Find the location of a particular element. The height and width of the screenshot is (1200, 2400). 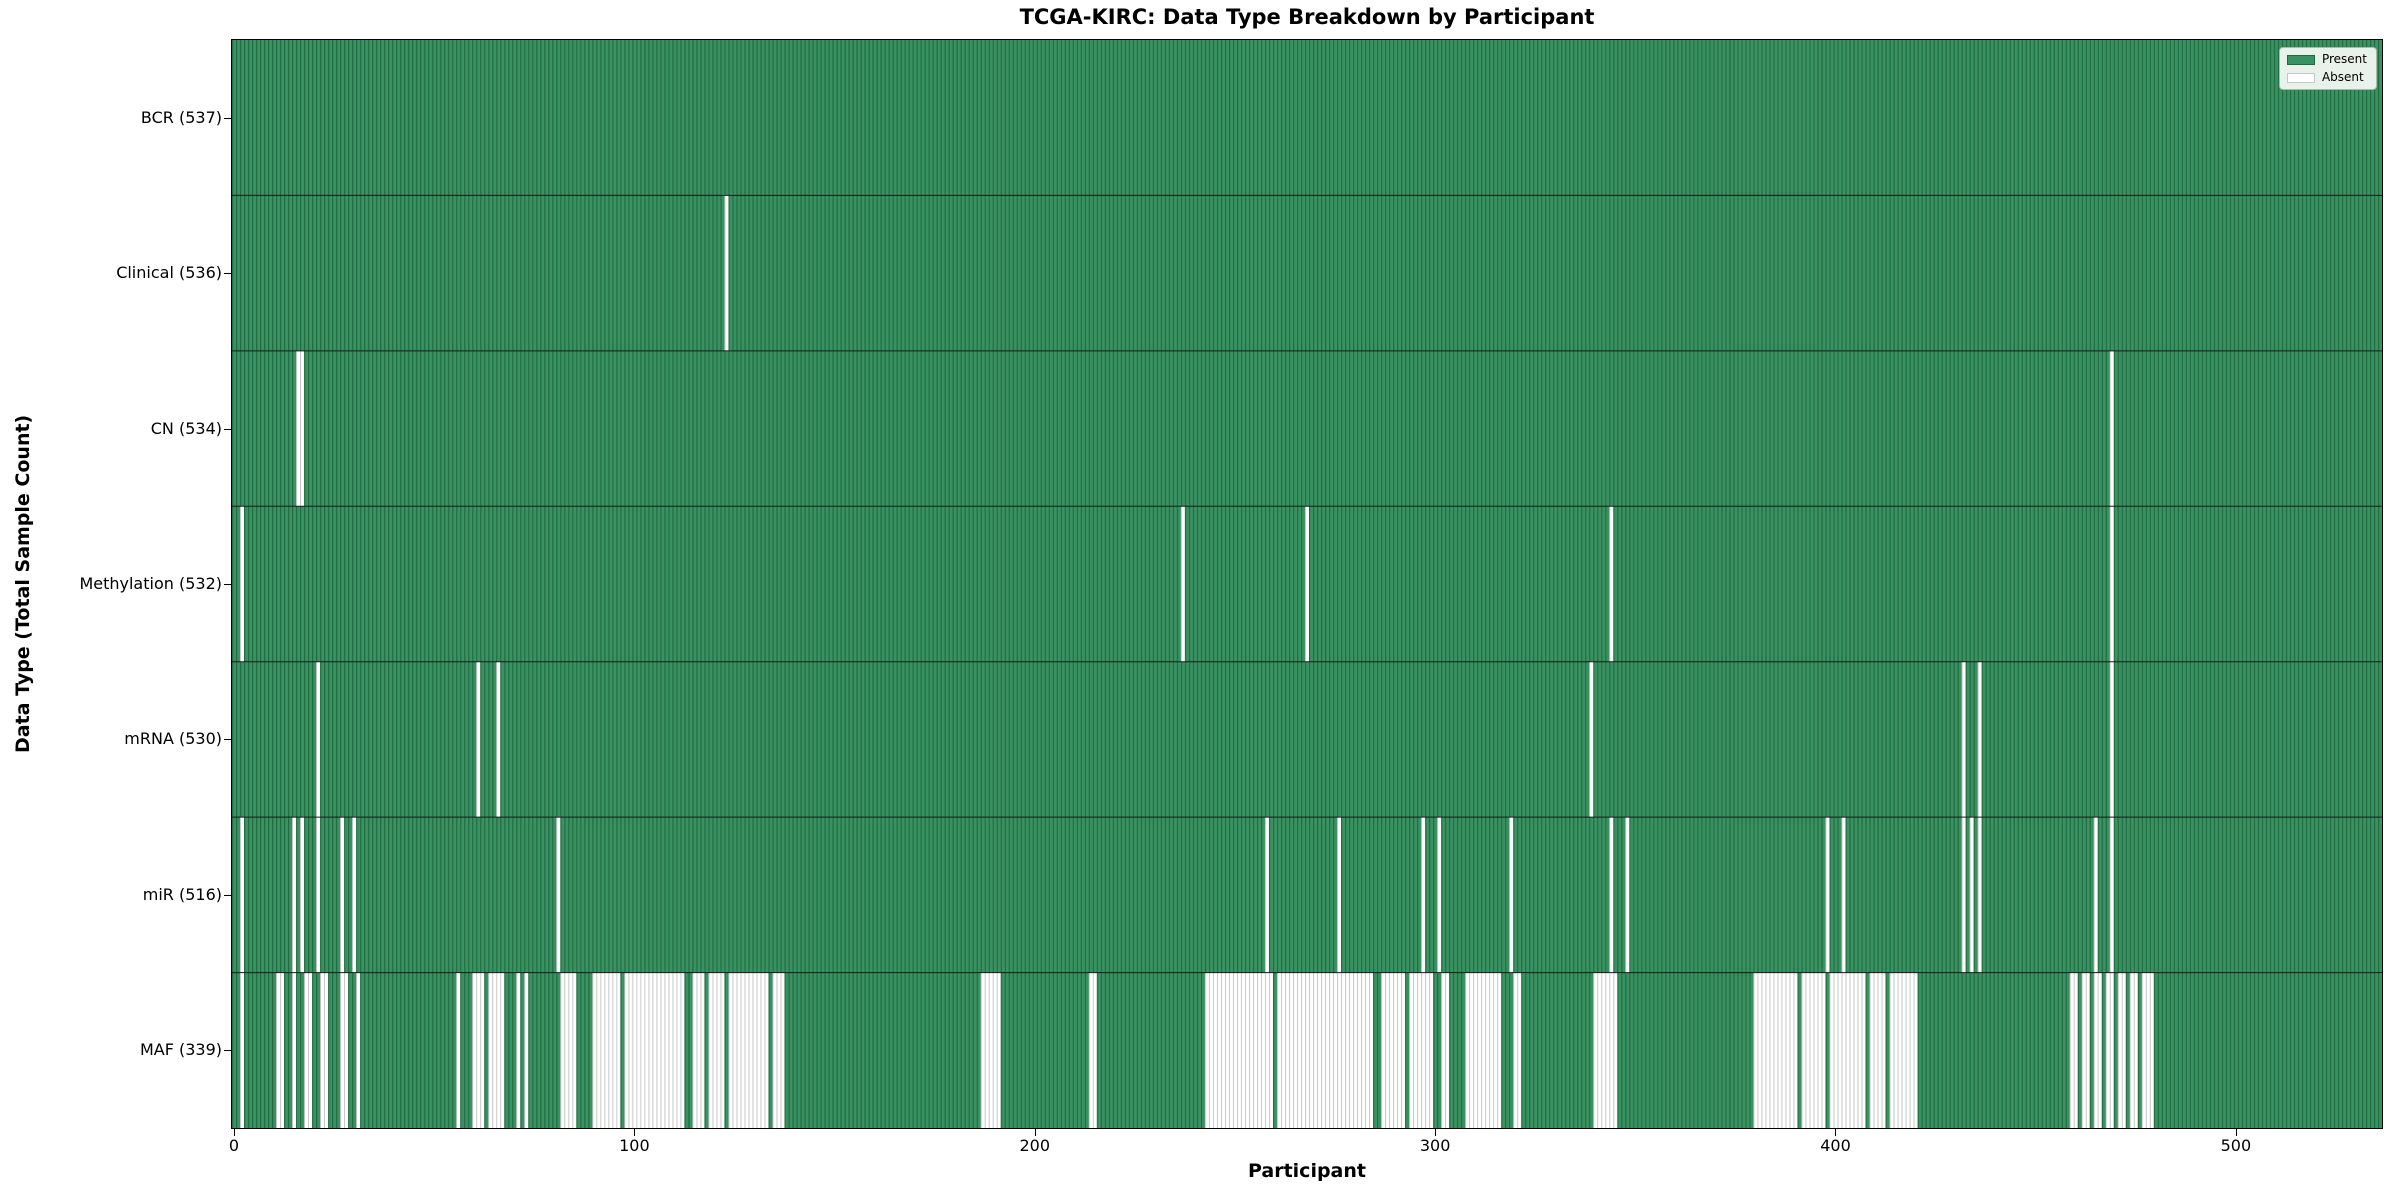

y-tick-label-mrna: mRNA (530) is located at coordinates (173, 739).